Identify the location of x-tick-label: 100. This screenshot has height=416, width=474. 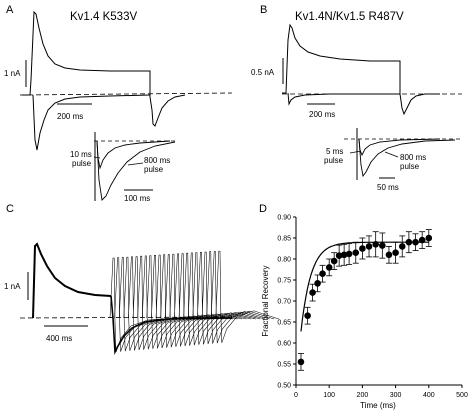
(329, 395).